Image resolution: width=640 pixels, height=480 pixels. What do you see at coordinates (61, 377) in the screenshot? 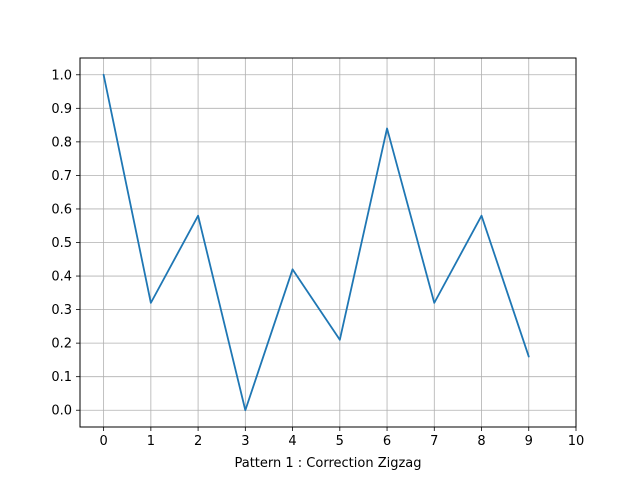
I see `y-tick-label: 0.1` at bounding box center [61, 377].